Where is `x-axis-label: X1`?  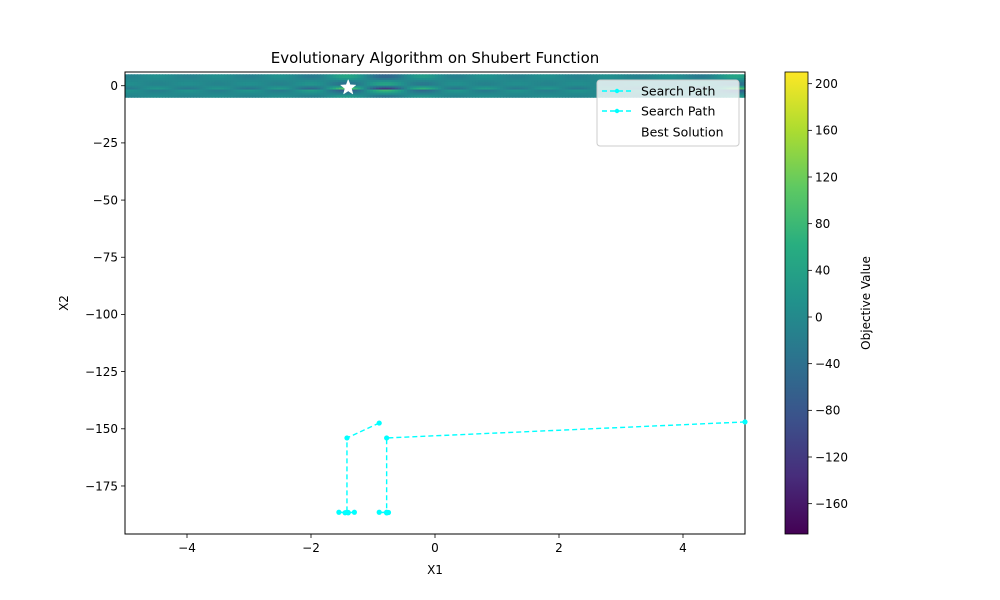
x-axis-label: X1 is located at coordinates (435, 570).